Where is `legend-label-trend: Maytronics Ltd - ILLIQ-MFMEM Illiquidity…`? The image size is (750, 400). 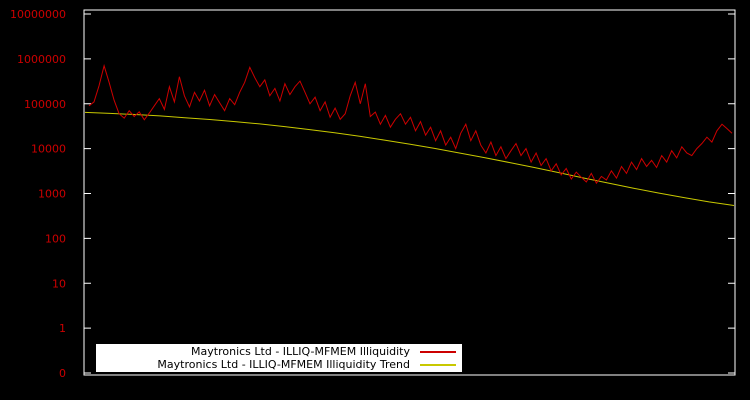 legend-label-trend: Maytronics Ltd - ILLIQ-MFMEM Illiquidity… is located at coordinates (283, 364).